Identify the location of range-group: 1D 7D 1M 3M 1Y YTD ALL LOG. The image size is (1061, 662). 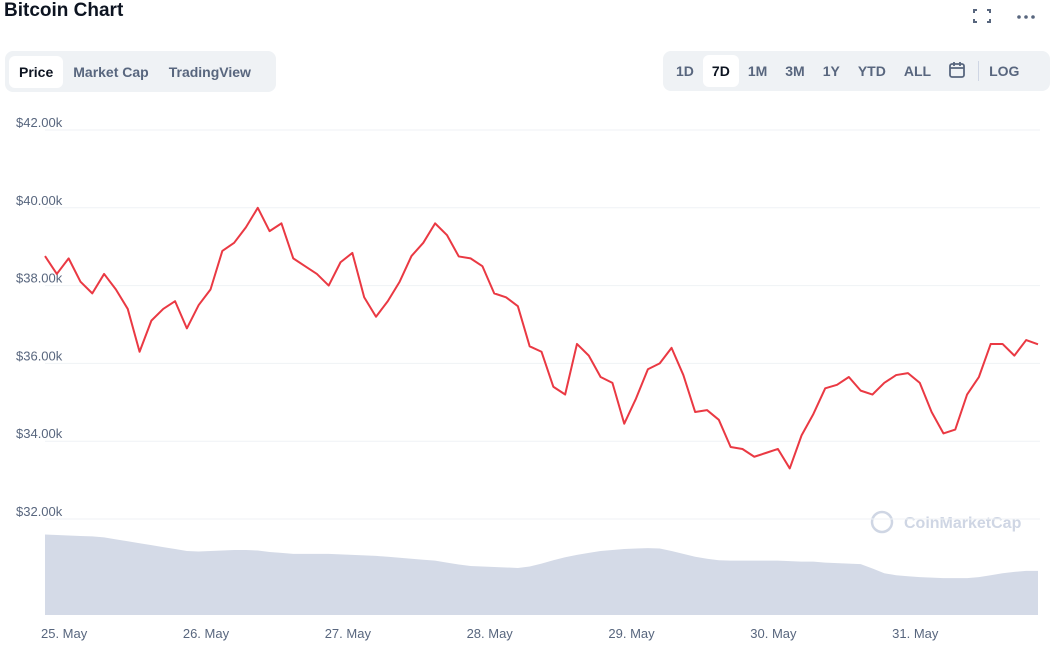
(856, 71).